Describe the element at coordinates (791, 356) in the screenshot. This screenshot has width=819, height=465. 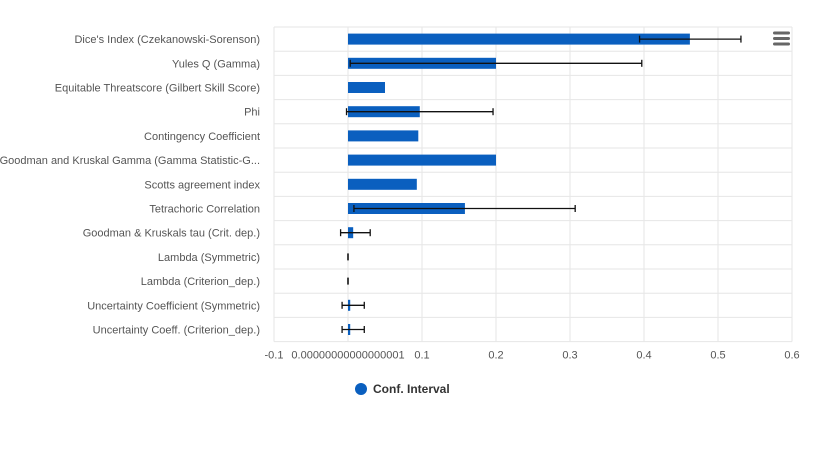
I see `x-tick-label: 0.6` at that location.